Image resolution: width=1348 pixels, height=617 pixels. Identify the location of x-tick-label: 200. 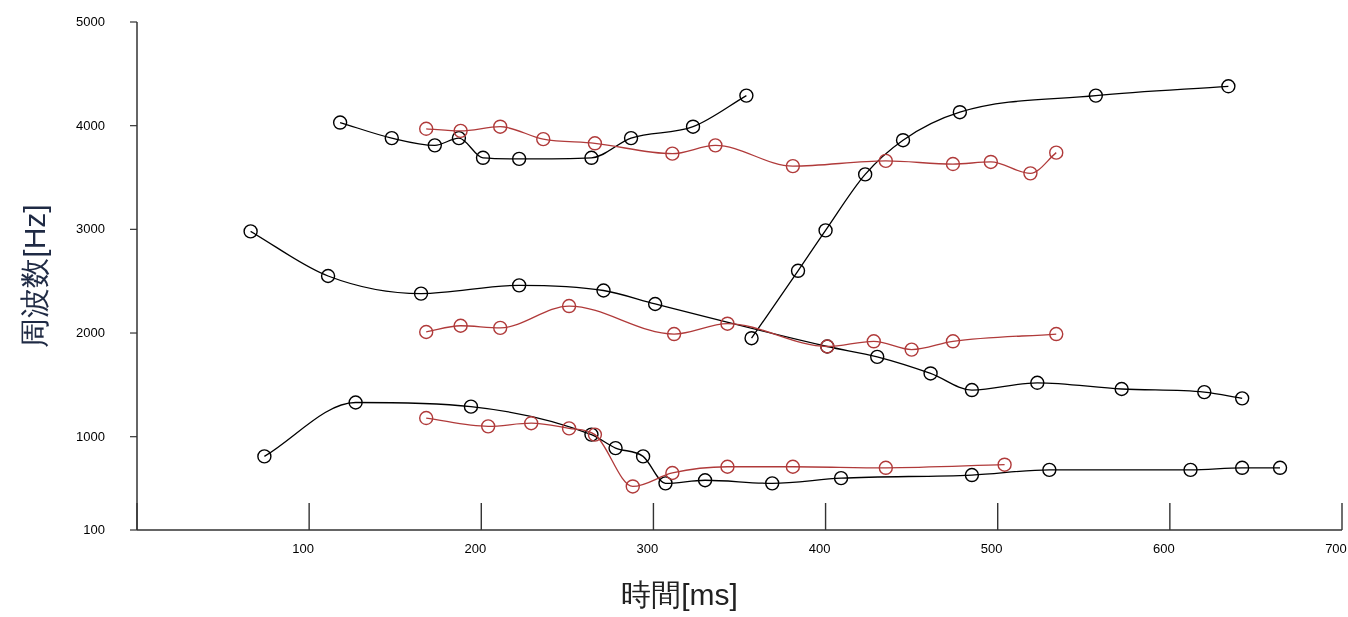
(475, 548).